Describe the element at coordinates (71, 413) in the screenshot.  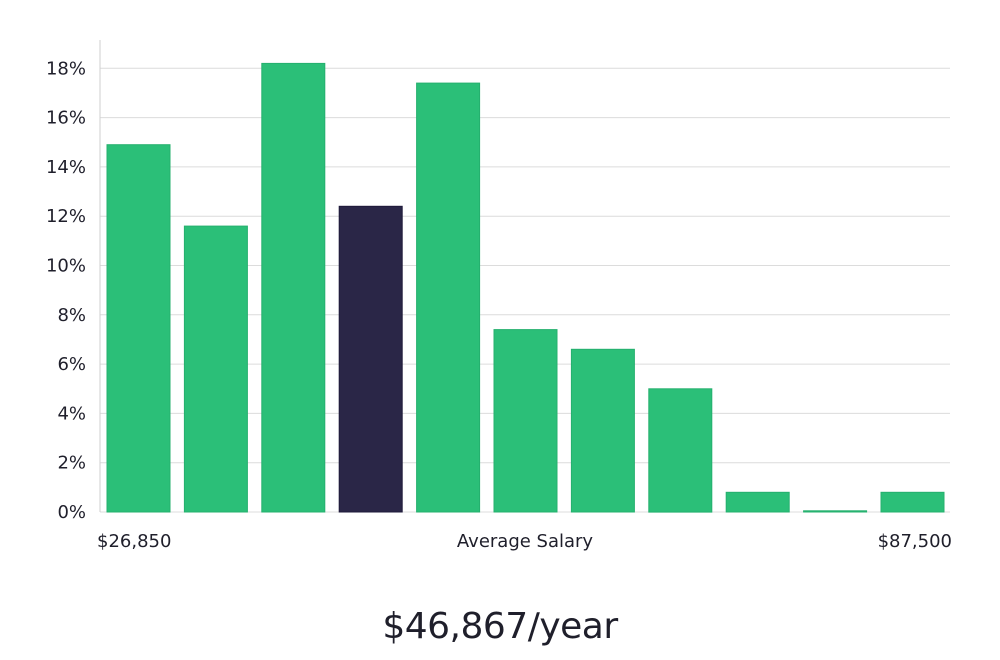
I see `y-tick-label: 4%` at that location.